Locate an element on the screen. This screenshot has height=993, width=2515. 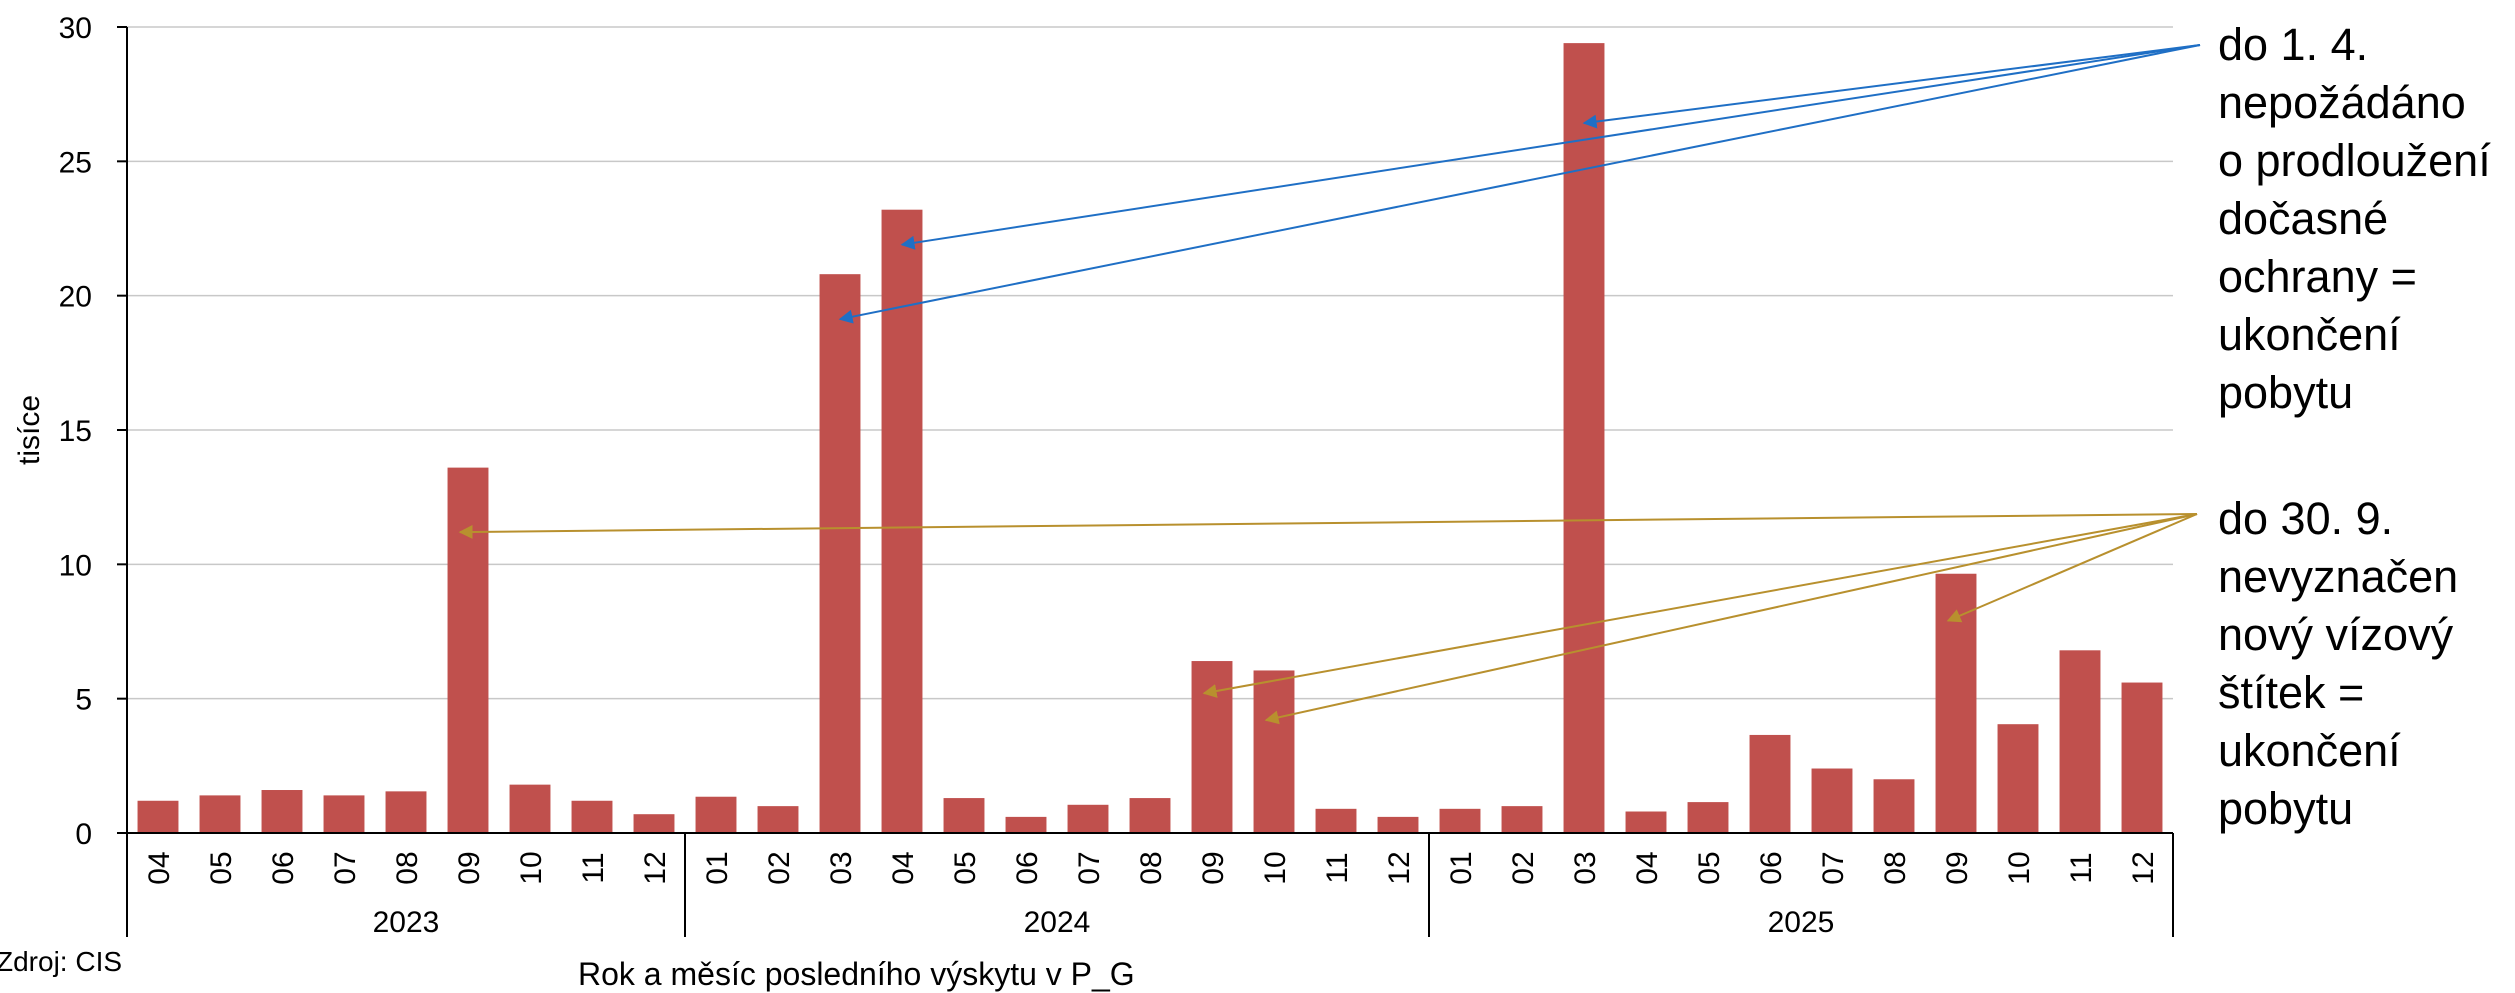
annotation-line: nový vízový is located at coordinates (2336, 634).